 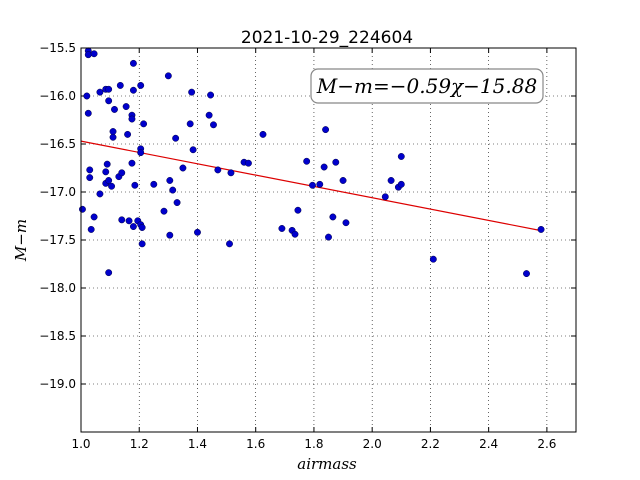 What do you see at coordinates (197, 444) in the screenshot?
I see `x-tick-label: 1.4` at bounding box center [197, 444].